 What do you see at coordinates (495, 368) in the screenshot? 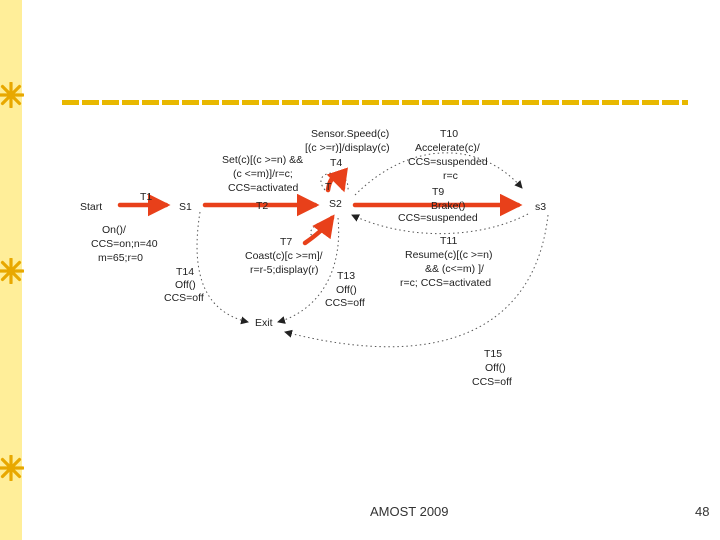
I see `label-t15-event: Off()` at bounding box center [495, 368].